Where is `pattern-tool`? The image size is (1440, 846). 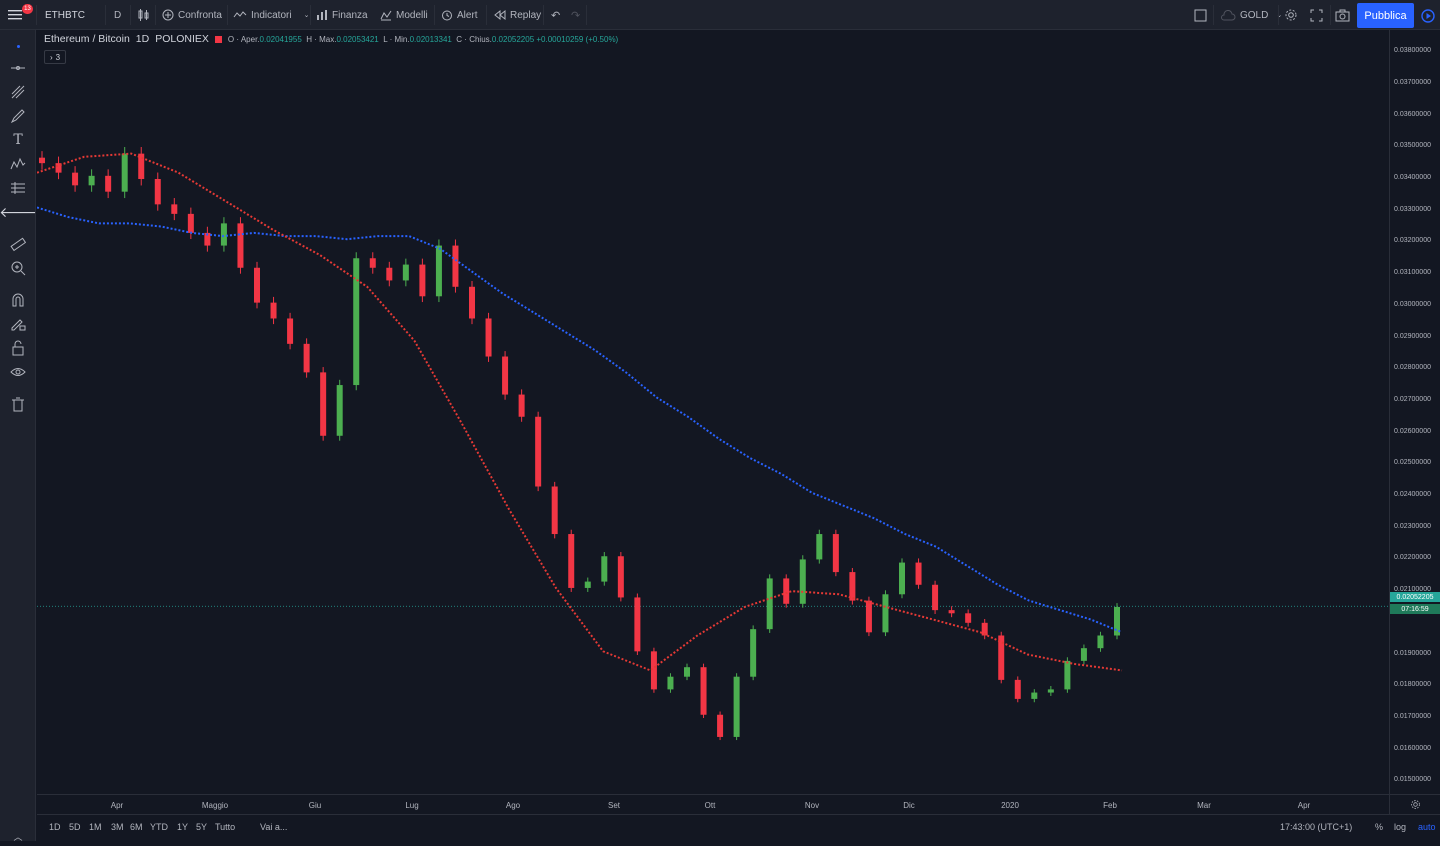 pattern-tool is located at coordinates (18, 164).